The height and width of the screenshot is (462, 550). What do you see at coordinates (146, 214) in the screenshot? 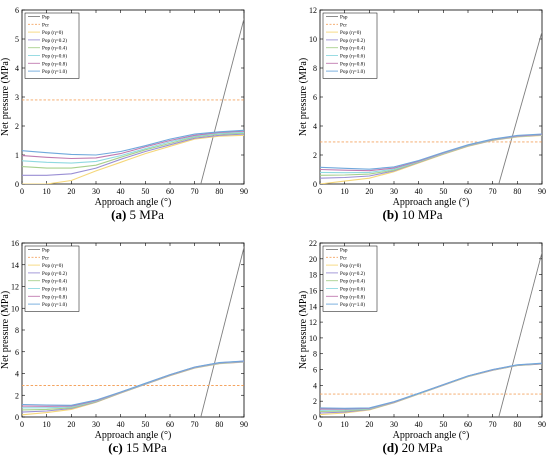
I see `caption-a-text: 5 MPa` at bounding box center [146, 214].